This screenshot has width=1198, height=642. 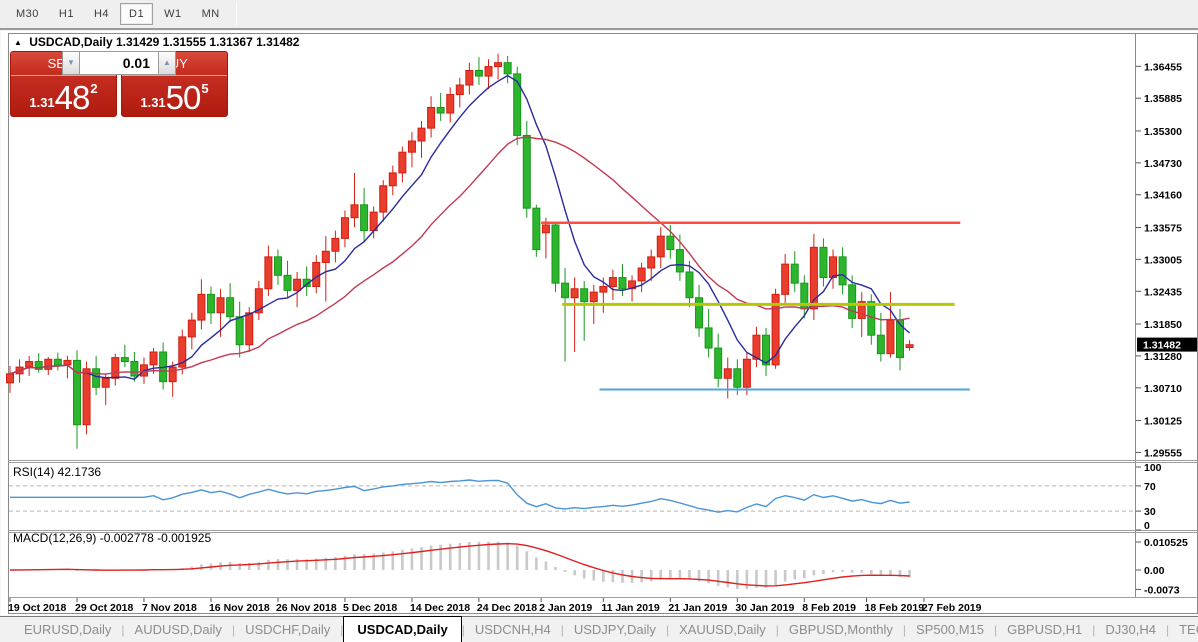 What do you see at coordinates (1130, 629) in the screenshot?
I see `chart-tab-dj30-h4: DJ30,H4` at bounding box center [1130, 629].